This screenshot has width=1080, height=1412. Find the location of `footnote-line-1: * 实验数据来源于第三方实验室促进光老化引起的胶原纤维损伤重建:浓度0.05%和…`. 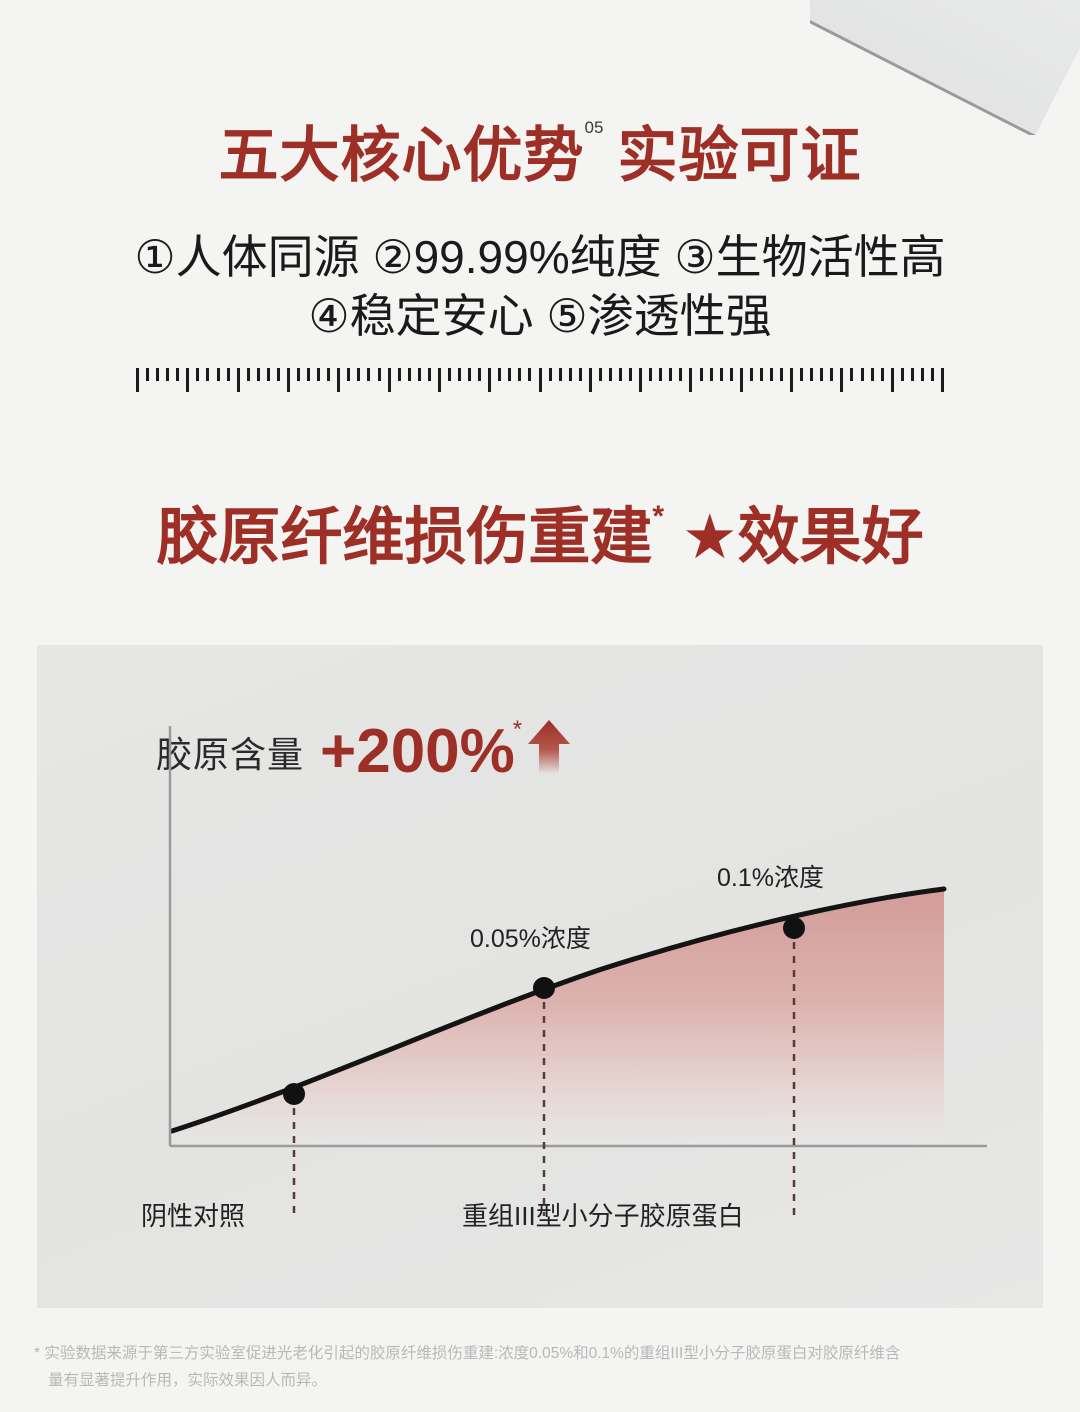

footnote-line-1: * 实验数据来源于第三方实验室促进光老化引起的胶原纤维损伤重建:浓度0.05%和… is located at coordinates (467, 1353).